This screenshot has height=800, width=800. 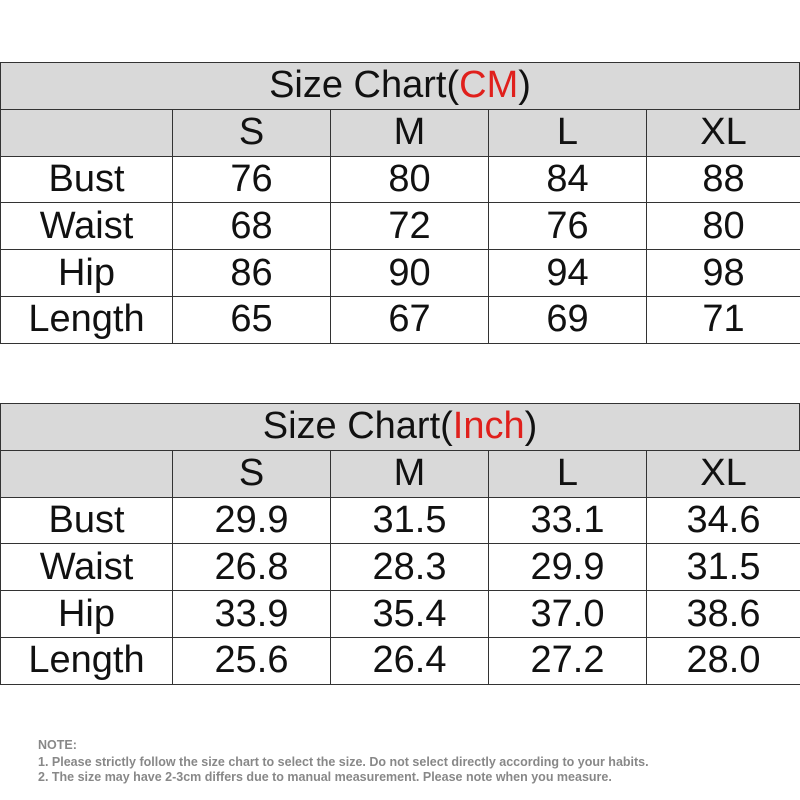 I want to click on table-cell: 90, so click(x=409, y=273).